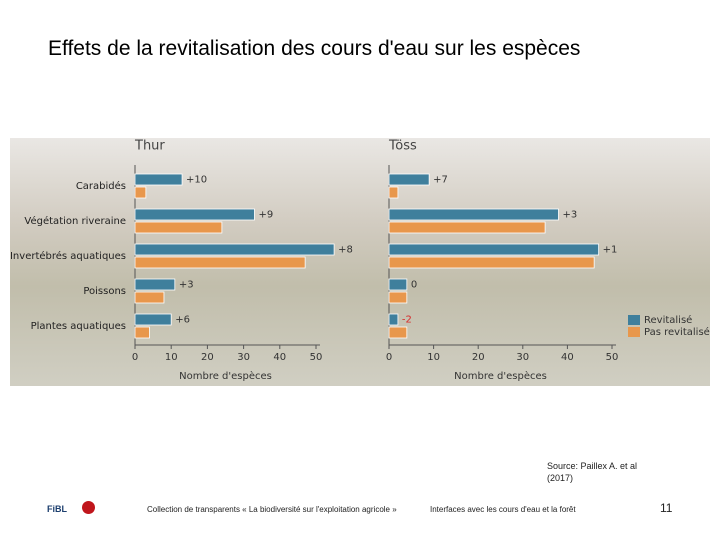 Image resolution: width=720 pixels, height=540 pixels. What do you see at coordinates (68, 256) in the screenshot?
I see `category-label: Invertébrés aquatiques` at bounding box center [68, 256].